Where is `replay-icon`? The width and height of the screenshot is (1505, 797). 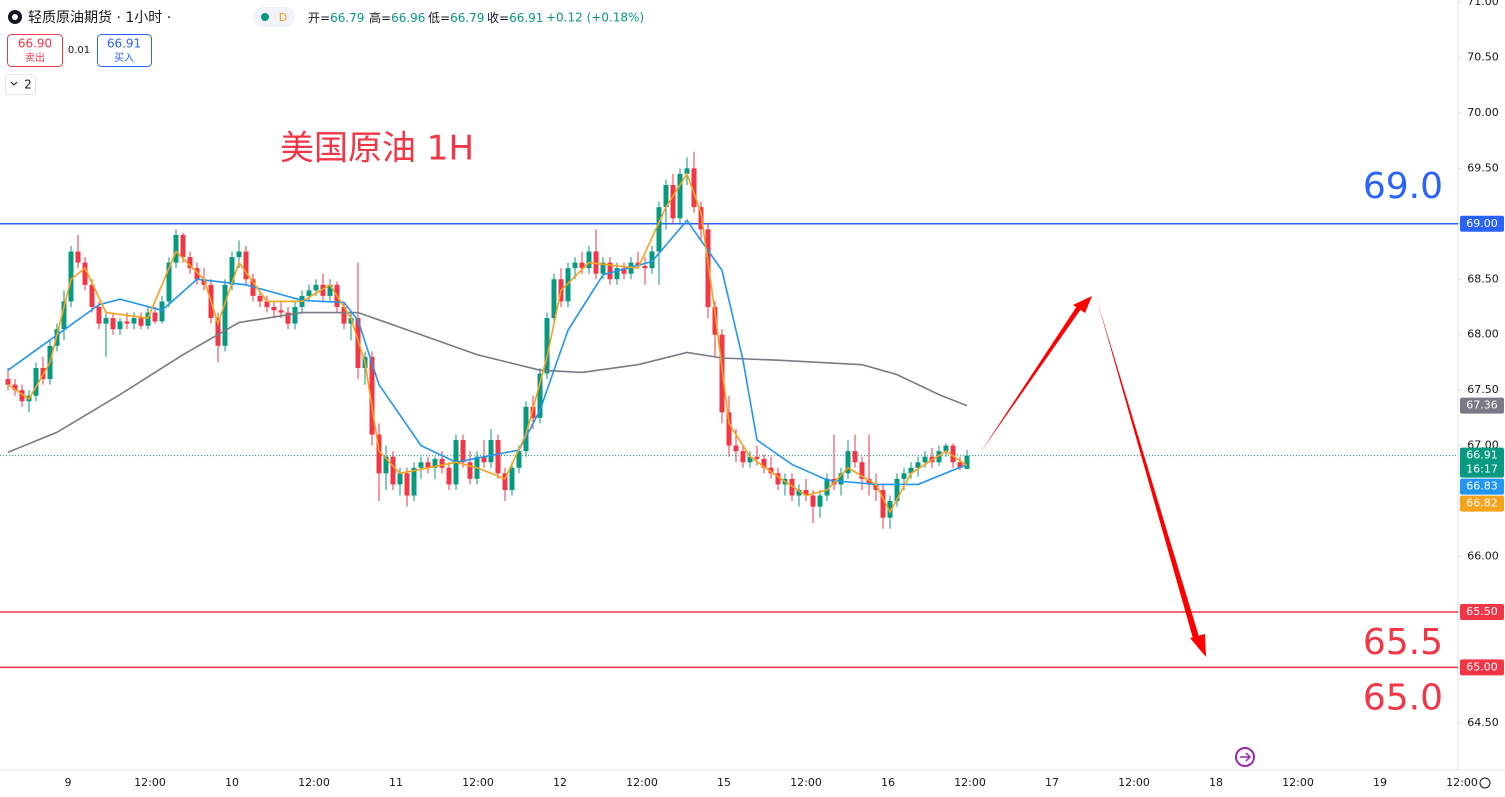 replay-icon is located at coordinates (1245, 757).